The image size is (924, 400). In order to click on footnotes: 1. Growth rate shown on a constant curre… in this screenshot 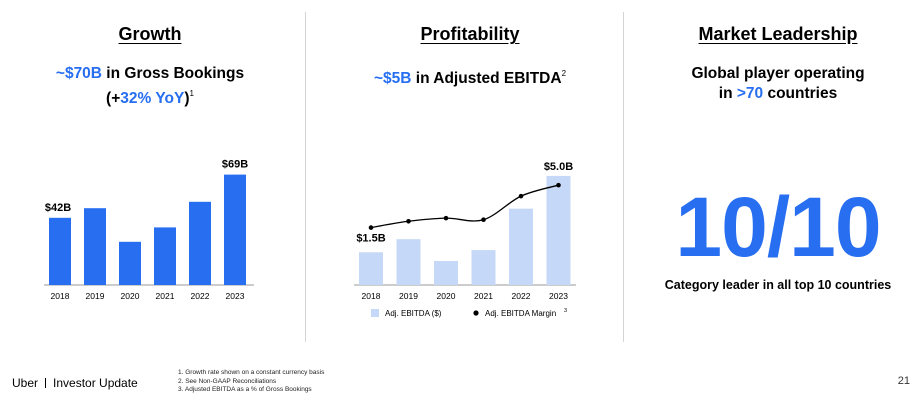, I will do `click(251, 382)`.